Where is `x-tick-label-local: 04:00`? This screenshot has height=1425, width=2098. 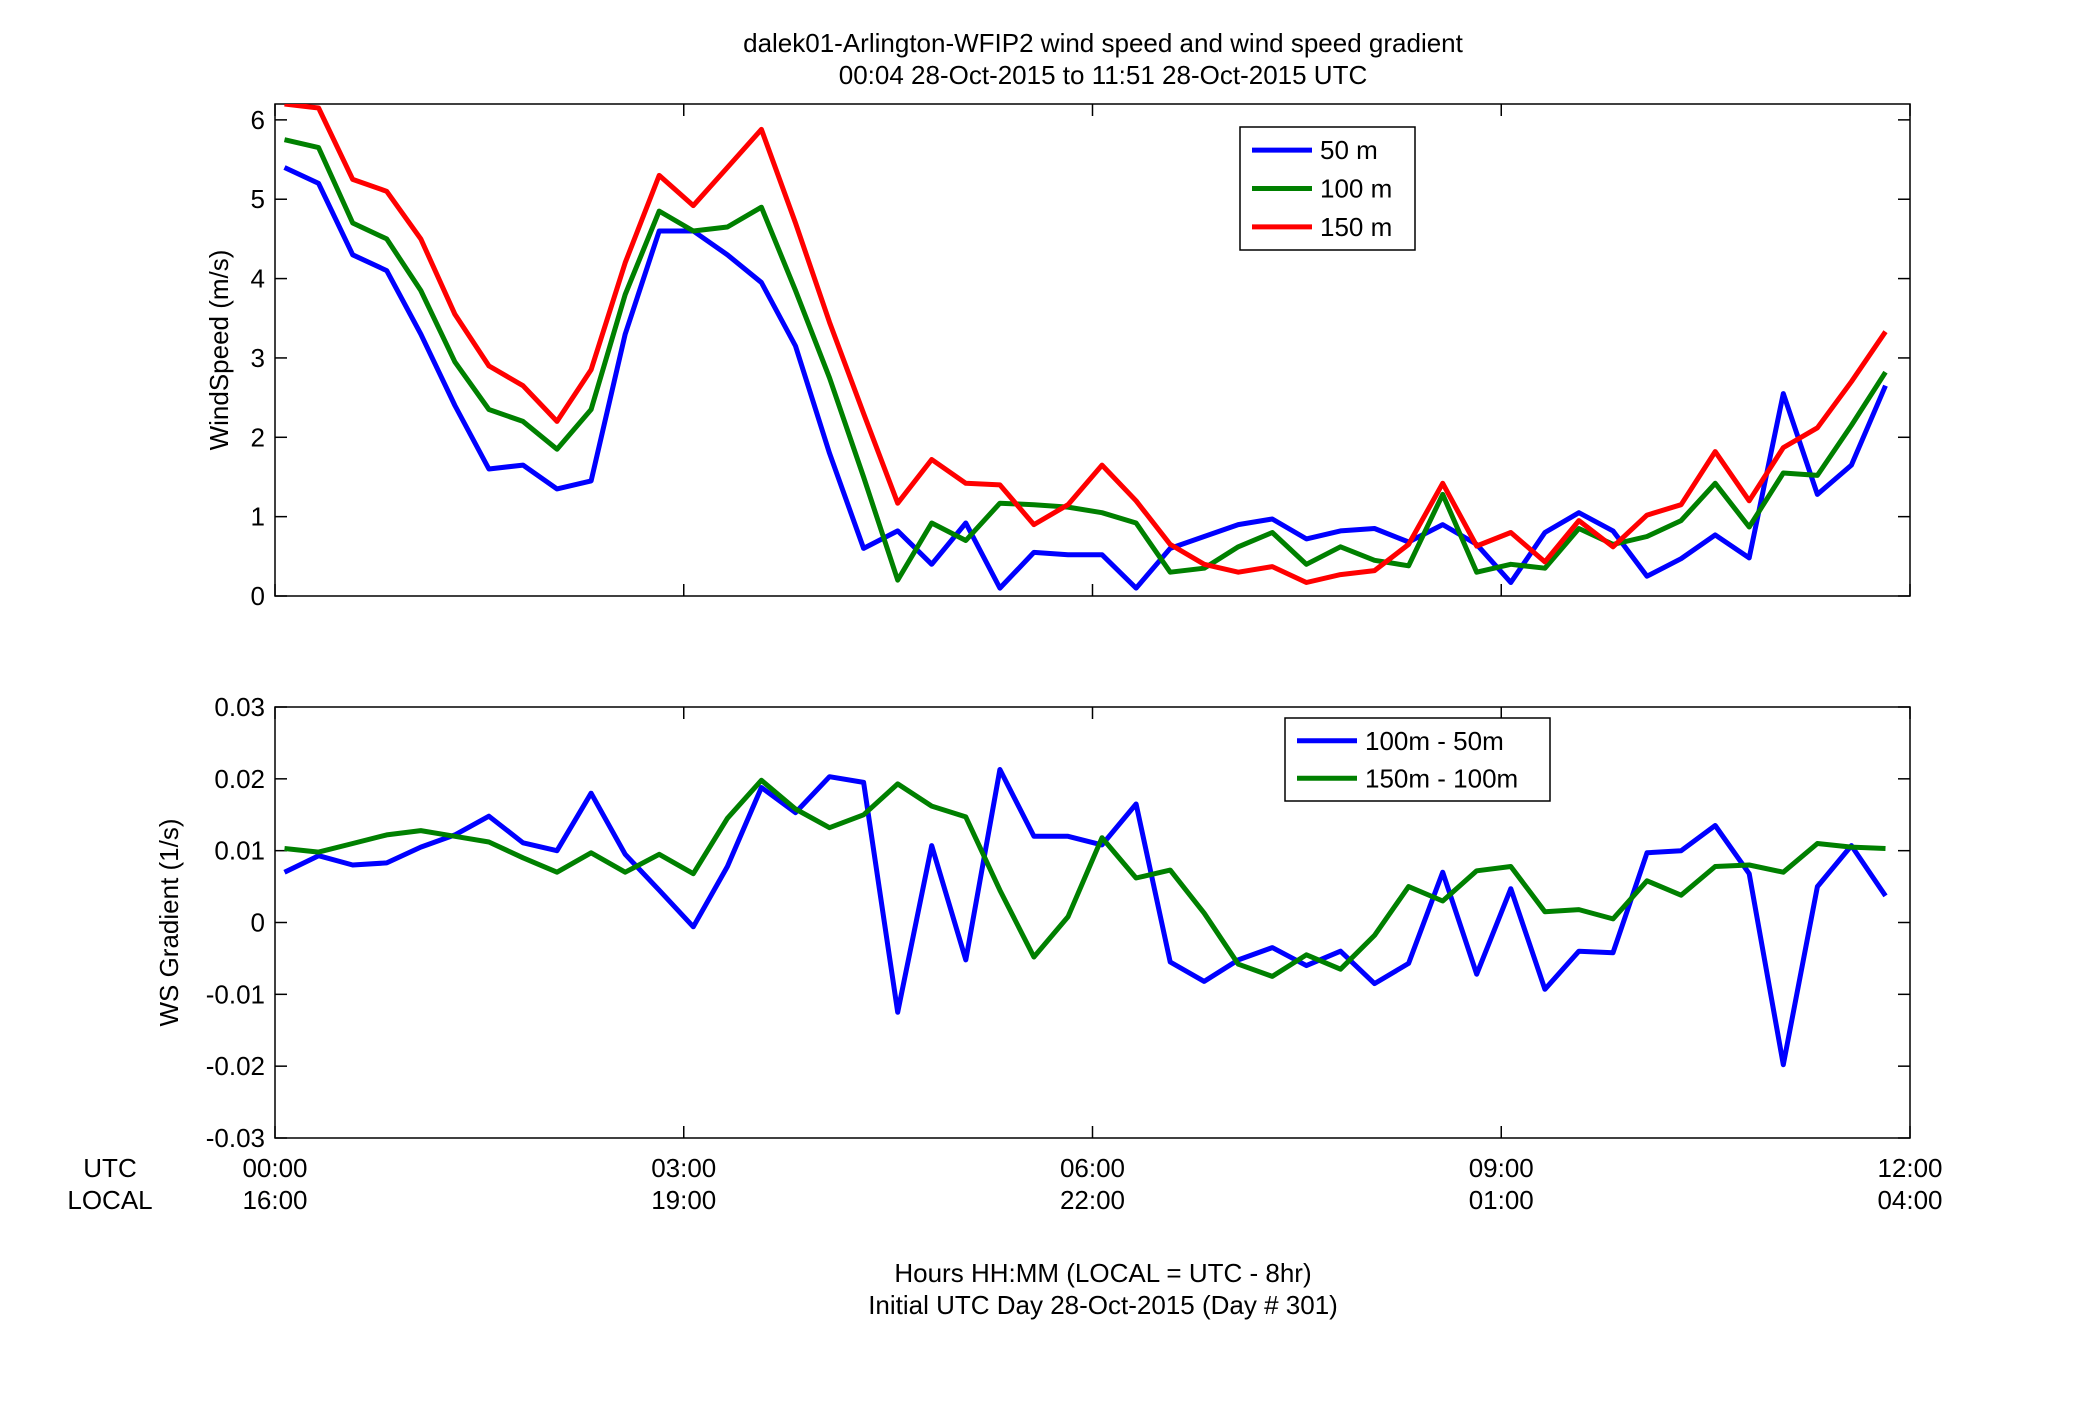
x-tick-label-local: 04:00 is located at coordinates (1909, 1200).